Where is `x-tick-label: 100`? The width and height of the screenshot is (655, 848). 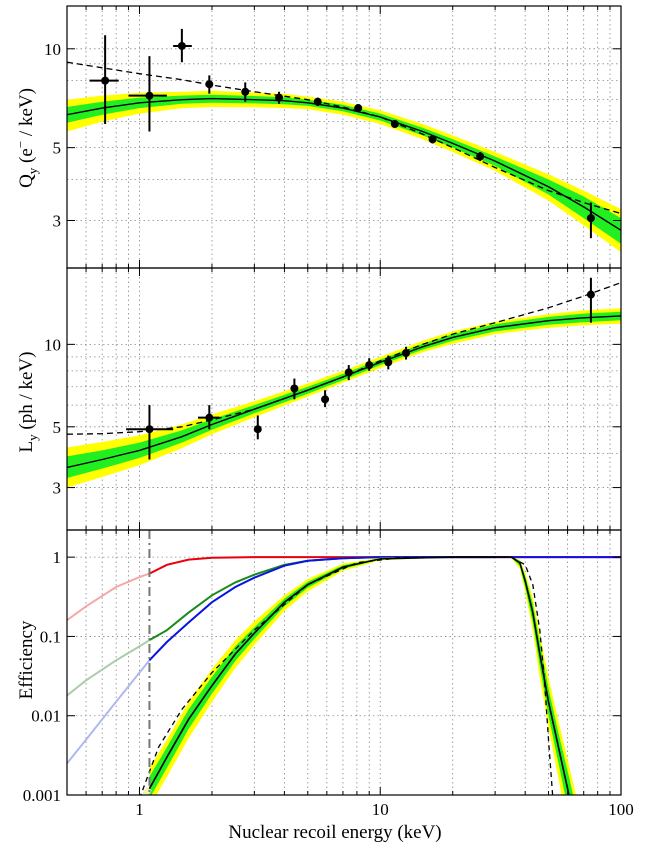 x-tick-label: 100 is located at coordinates (621, 809).